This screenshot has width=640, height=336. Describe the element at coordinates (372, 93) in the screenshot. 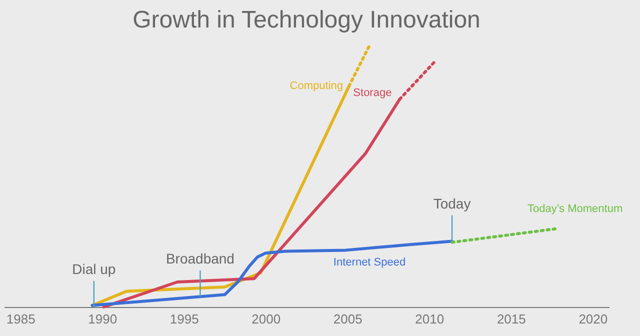

I see `series-label: Storage` at that location.